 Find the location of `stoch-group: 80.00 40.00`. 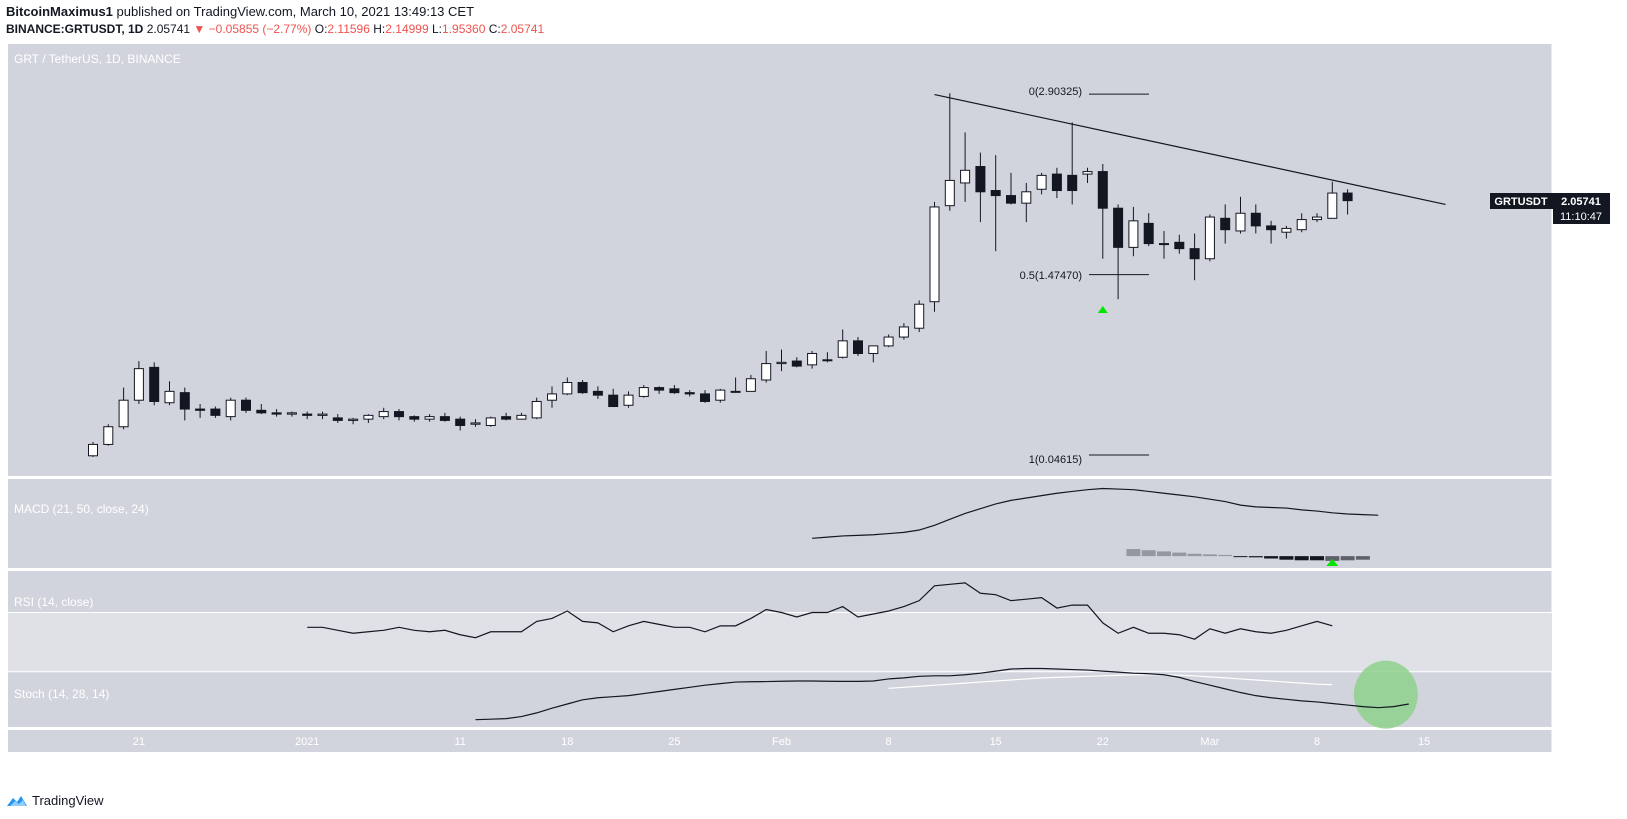

stoch-group: 80.00 40.00 is located at coordinates (1032, 694).